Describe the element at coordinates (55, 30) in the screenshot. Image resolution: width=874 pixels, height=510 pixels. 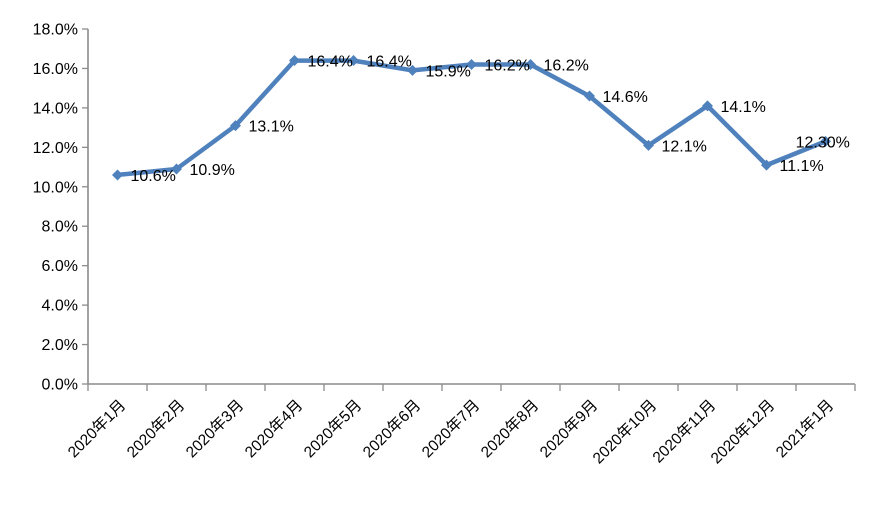
I see `y-axis-tick-label: 18.0%` at that location.